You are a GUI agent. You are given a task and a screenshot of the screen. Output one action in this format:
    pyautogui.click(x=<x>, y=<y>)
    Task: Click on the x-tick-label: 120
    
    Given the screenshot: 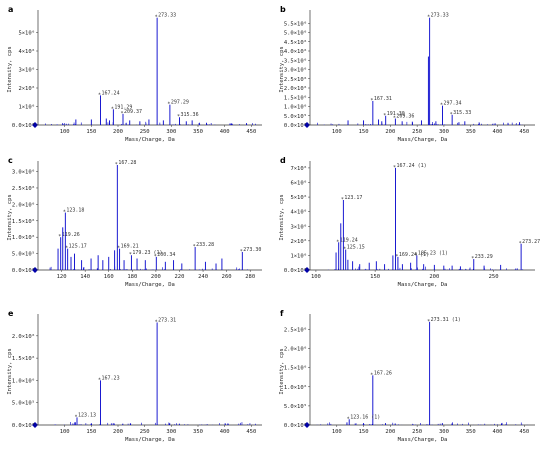 What is the action you would take?
    pyautogui.click(x=62, y=277)
    